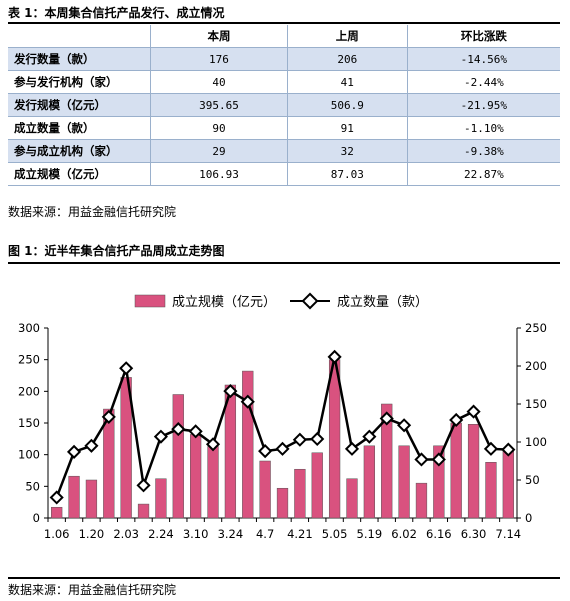 The width and height of the screenshot is (570, 601). What do you see at coordinates (29, 391) in the screenshot?
I see `y-left-tick-label: 200` at bounding box center [29, 391].